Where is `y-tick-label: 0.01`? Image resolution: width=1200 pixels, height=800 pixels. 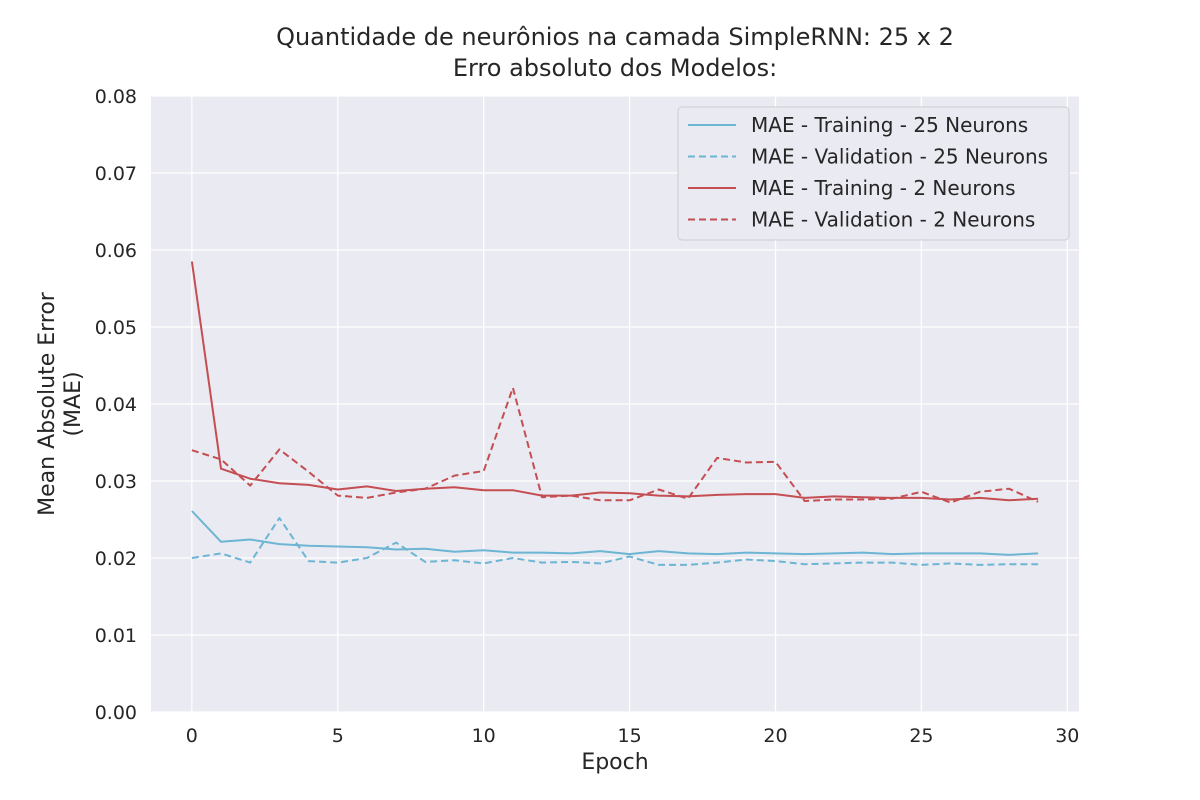 y-tick-label: 0.01 is located at coordinates (116, 636).